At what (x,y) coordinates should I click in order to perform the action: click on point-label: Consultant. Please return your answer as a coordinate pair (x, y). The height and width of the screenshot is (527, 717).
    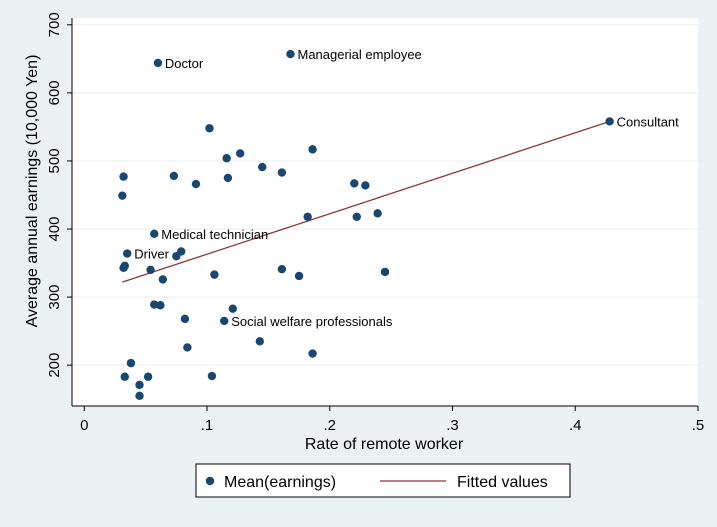
    Looking at the image, I should click on (648, 121).